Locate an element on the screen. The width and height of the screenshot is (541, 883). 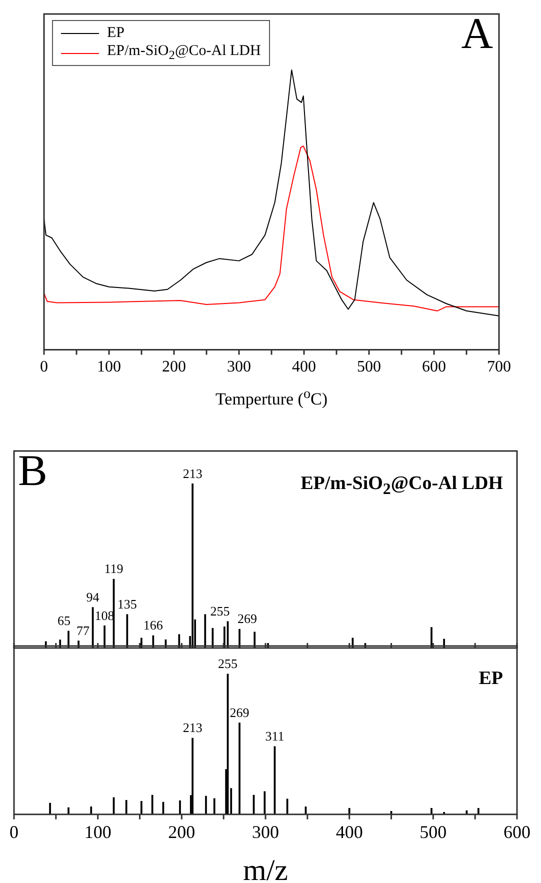
annotation: 166 is located at coordinates (153, 625).